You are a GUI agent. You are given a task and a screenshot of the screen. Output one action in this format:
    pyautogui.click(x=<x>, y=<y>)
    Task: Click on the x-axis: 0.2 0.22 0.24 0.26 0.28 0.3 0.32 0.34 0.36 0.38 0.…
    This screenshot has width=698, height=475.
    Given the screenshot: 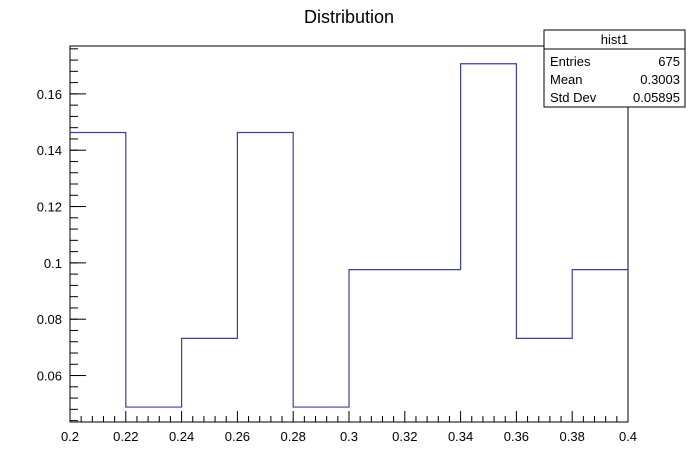 What is the action you would take?
    pyautogui.click(x=349, y=427)
    